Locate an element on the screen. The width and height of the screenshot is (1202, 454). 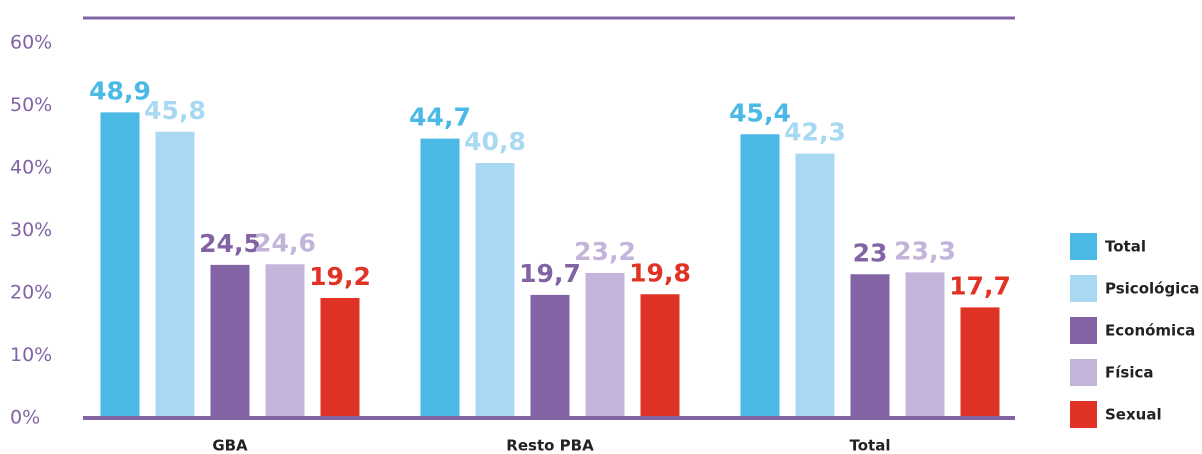
value-label: 19,8 is located at coordinates (660, 272).